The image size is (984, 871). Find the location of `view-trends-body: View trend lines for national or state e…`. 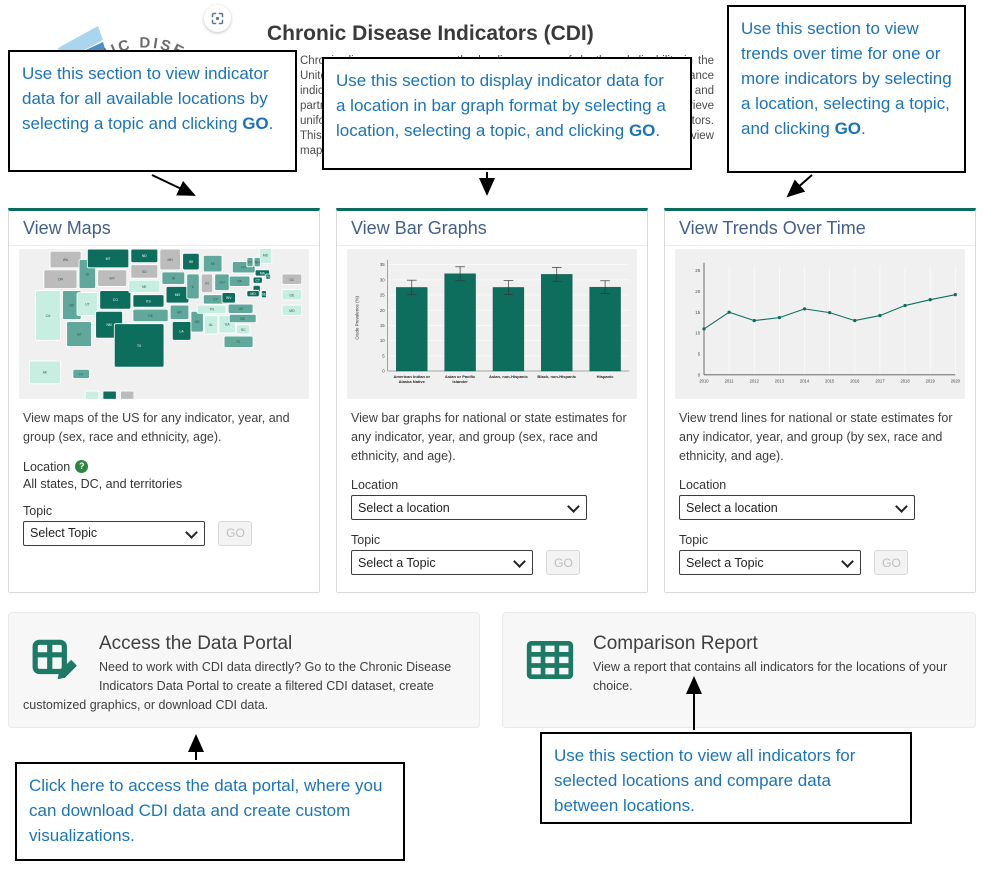

view-trends-body: View trend lines for national or state e… is located at coordinates (820, 489).